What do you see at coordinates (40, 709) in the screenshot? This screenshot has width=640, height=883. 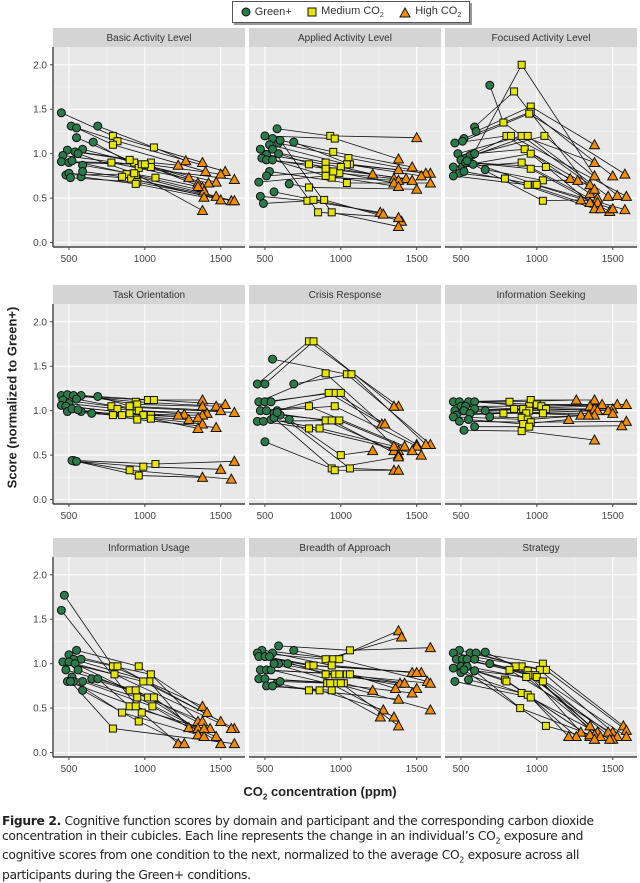 I see `y-tick-label: 0.5` at bounding box center [40, 709].